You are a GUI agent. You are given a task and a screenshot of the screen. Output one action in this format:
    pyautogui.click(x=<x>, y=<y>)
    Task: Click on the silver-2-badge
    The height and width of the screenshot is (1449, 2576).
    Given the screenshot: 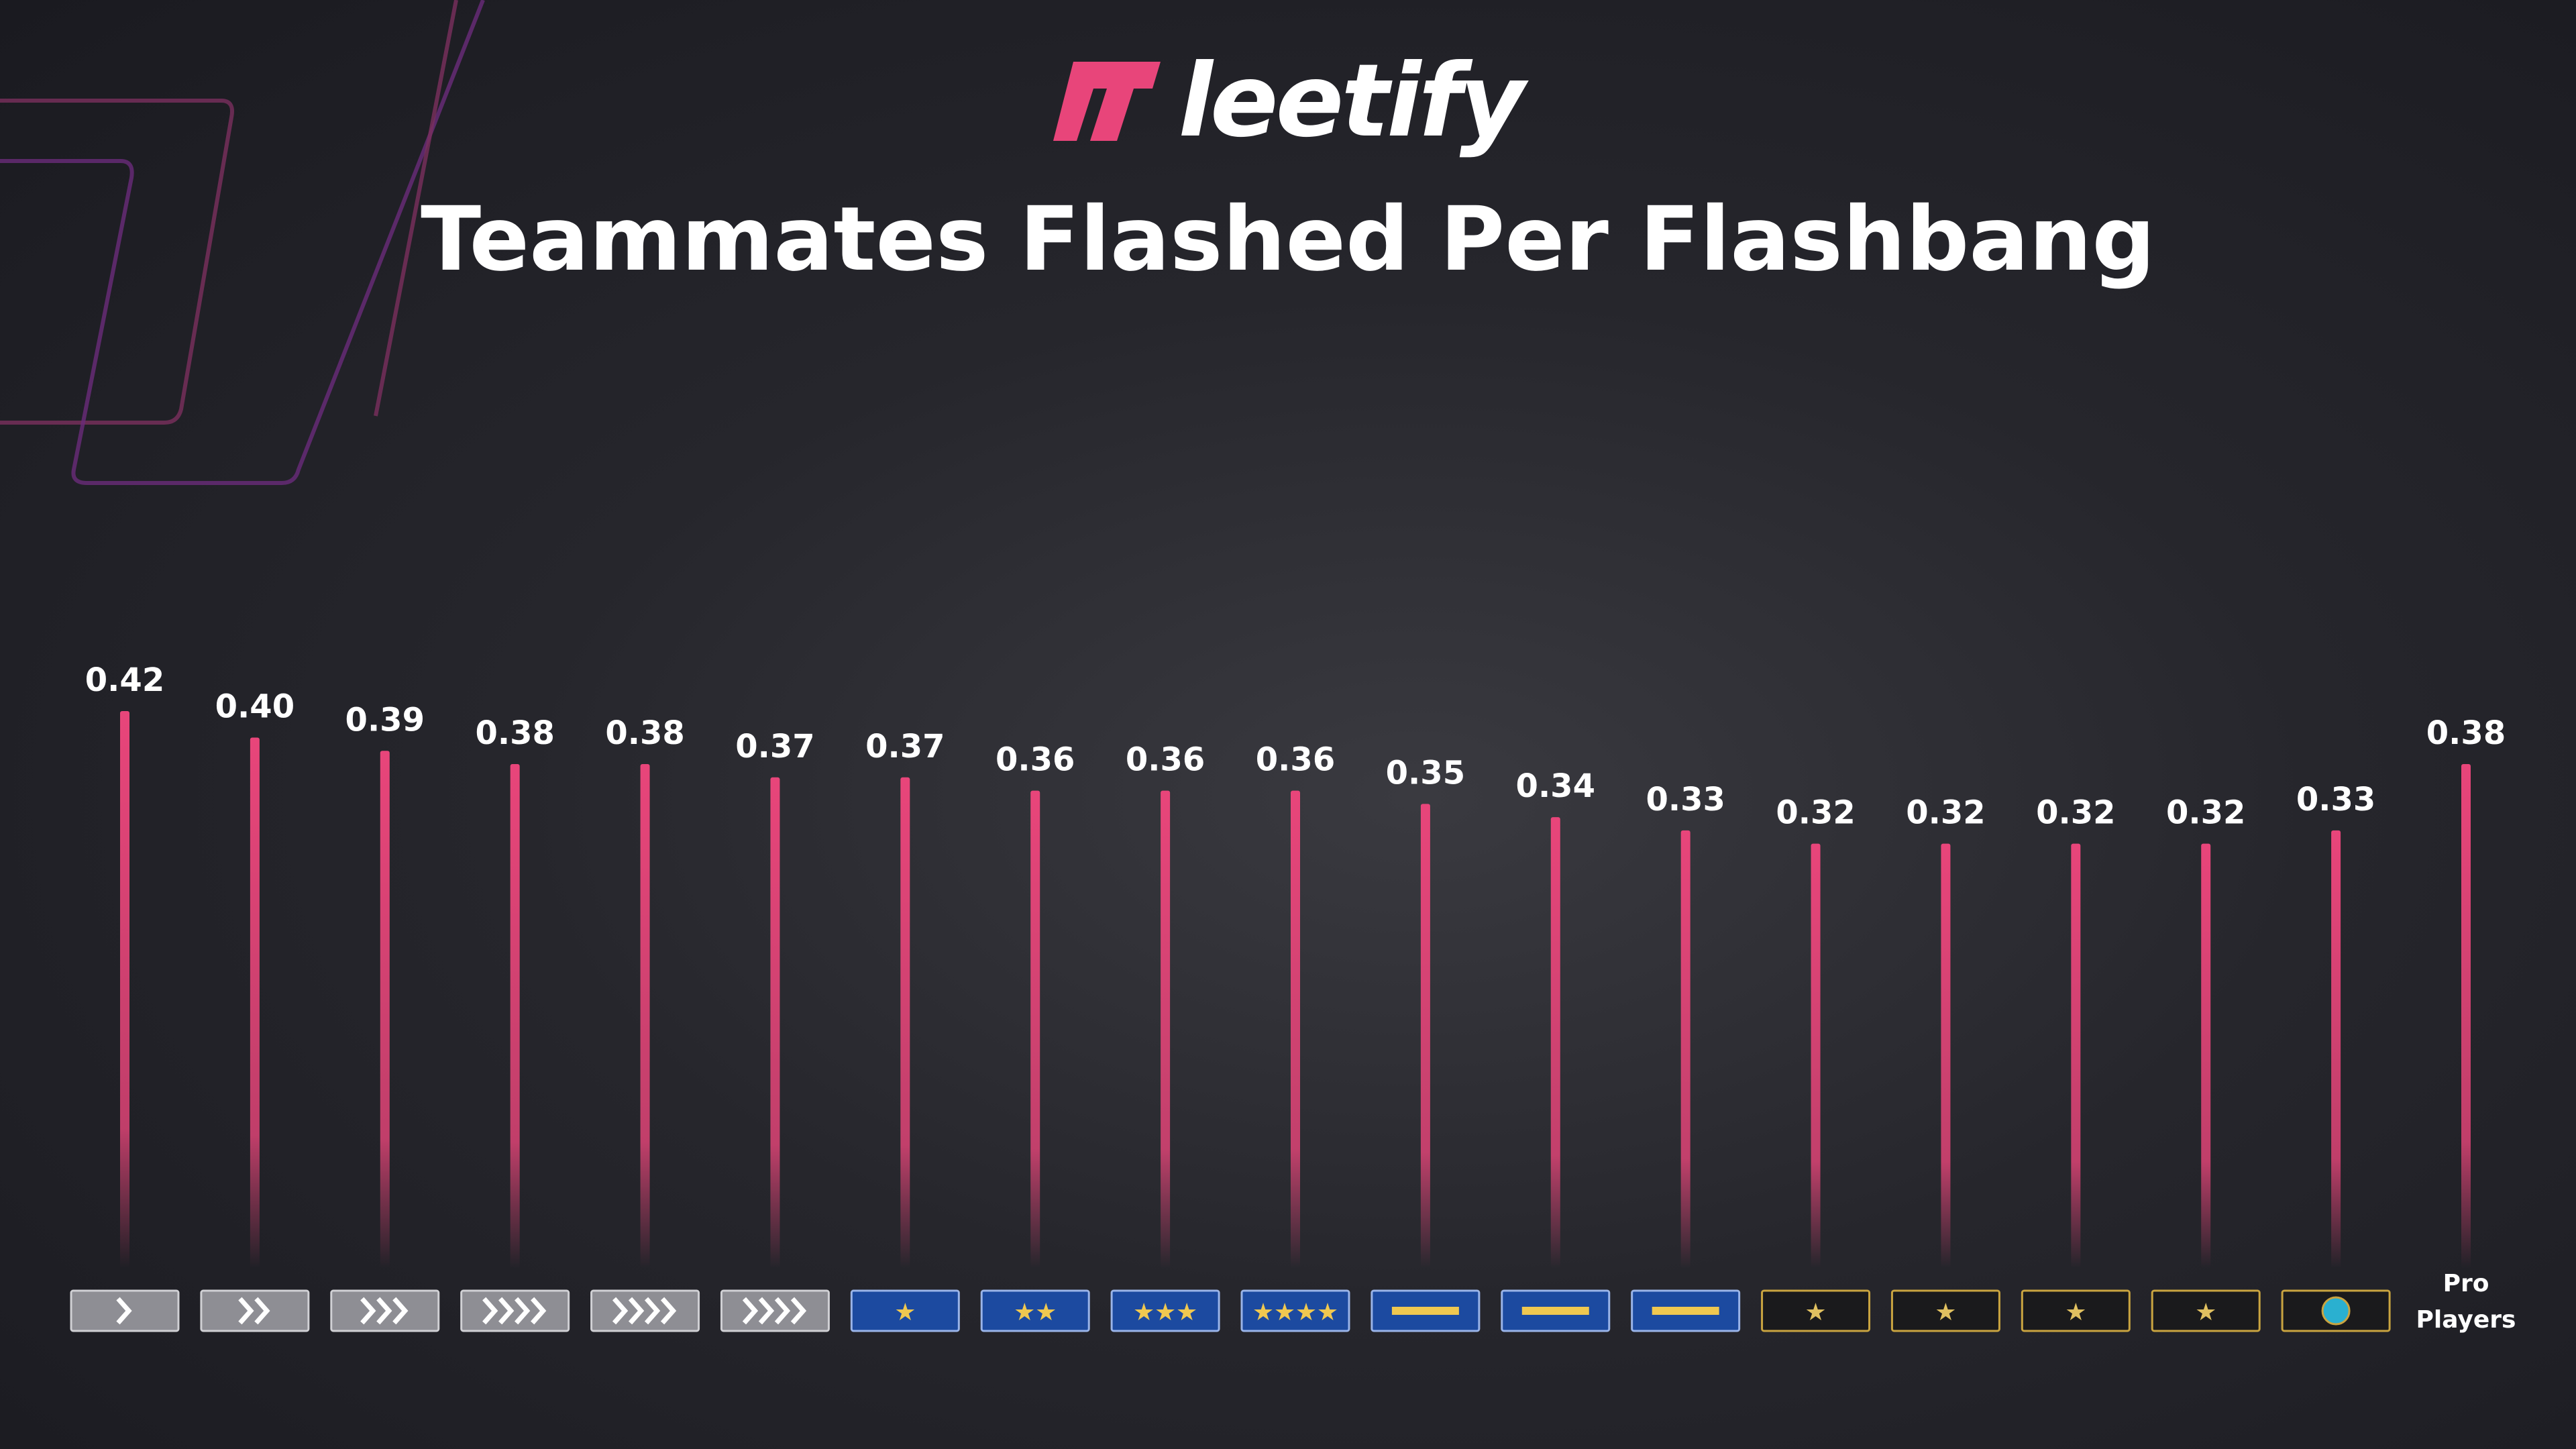 What is the action you would take?
    pyautogui.click(x=255, y=1310)
    